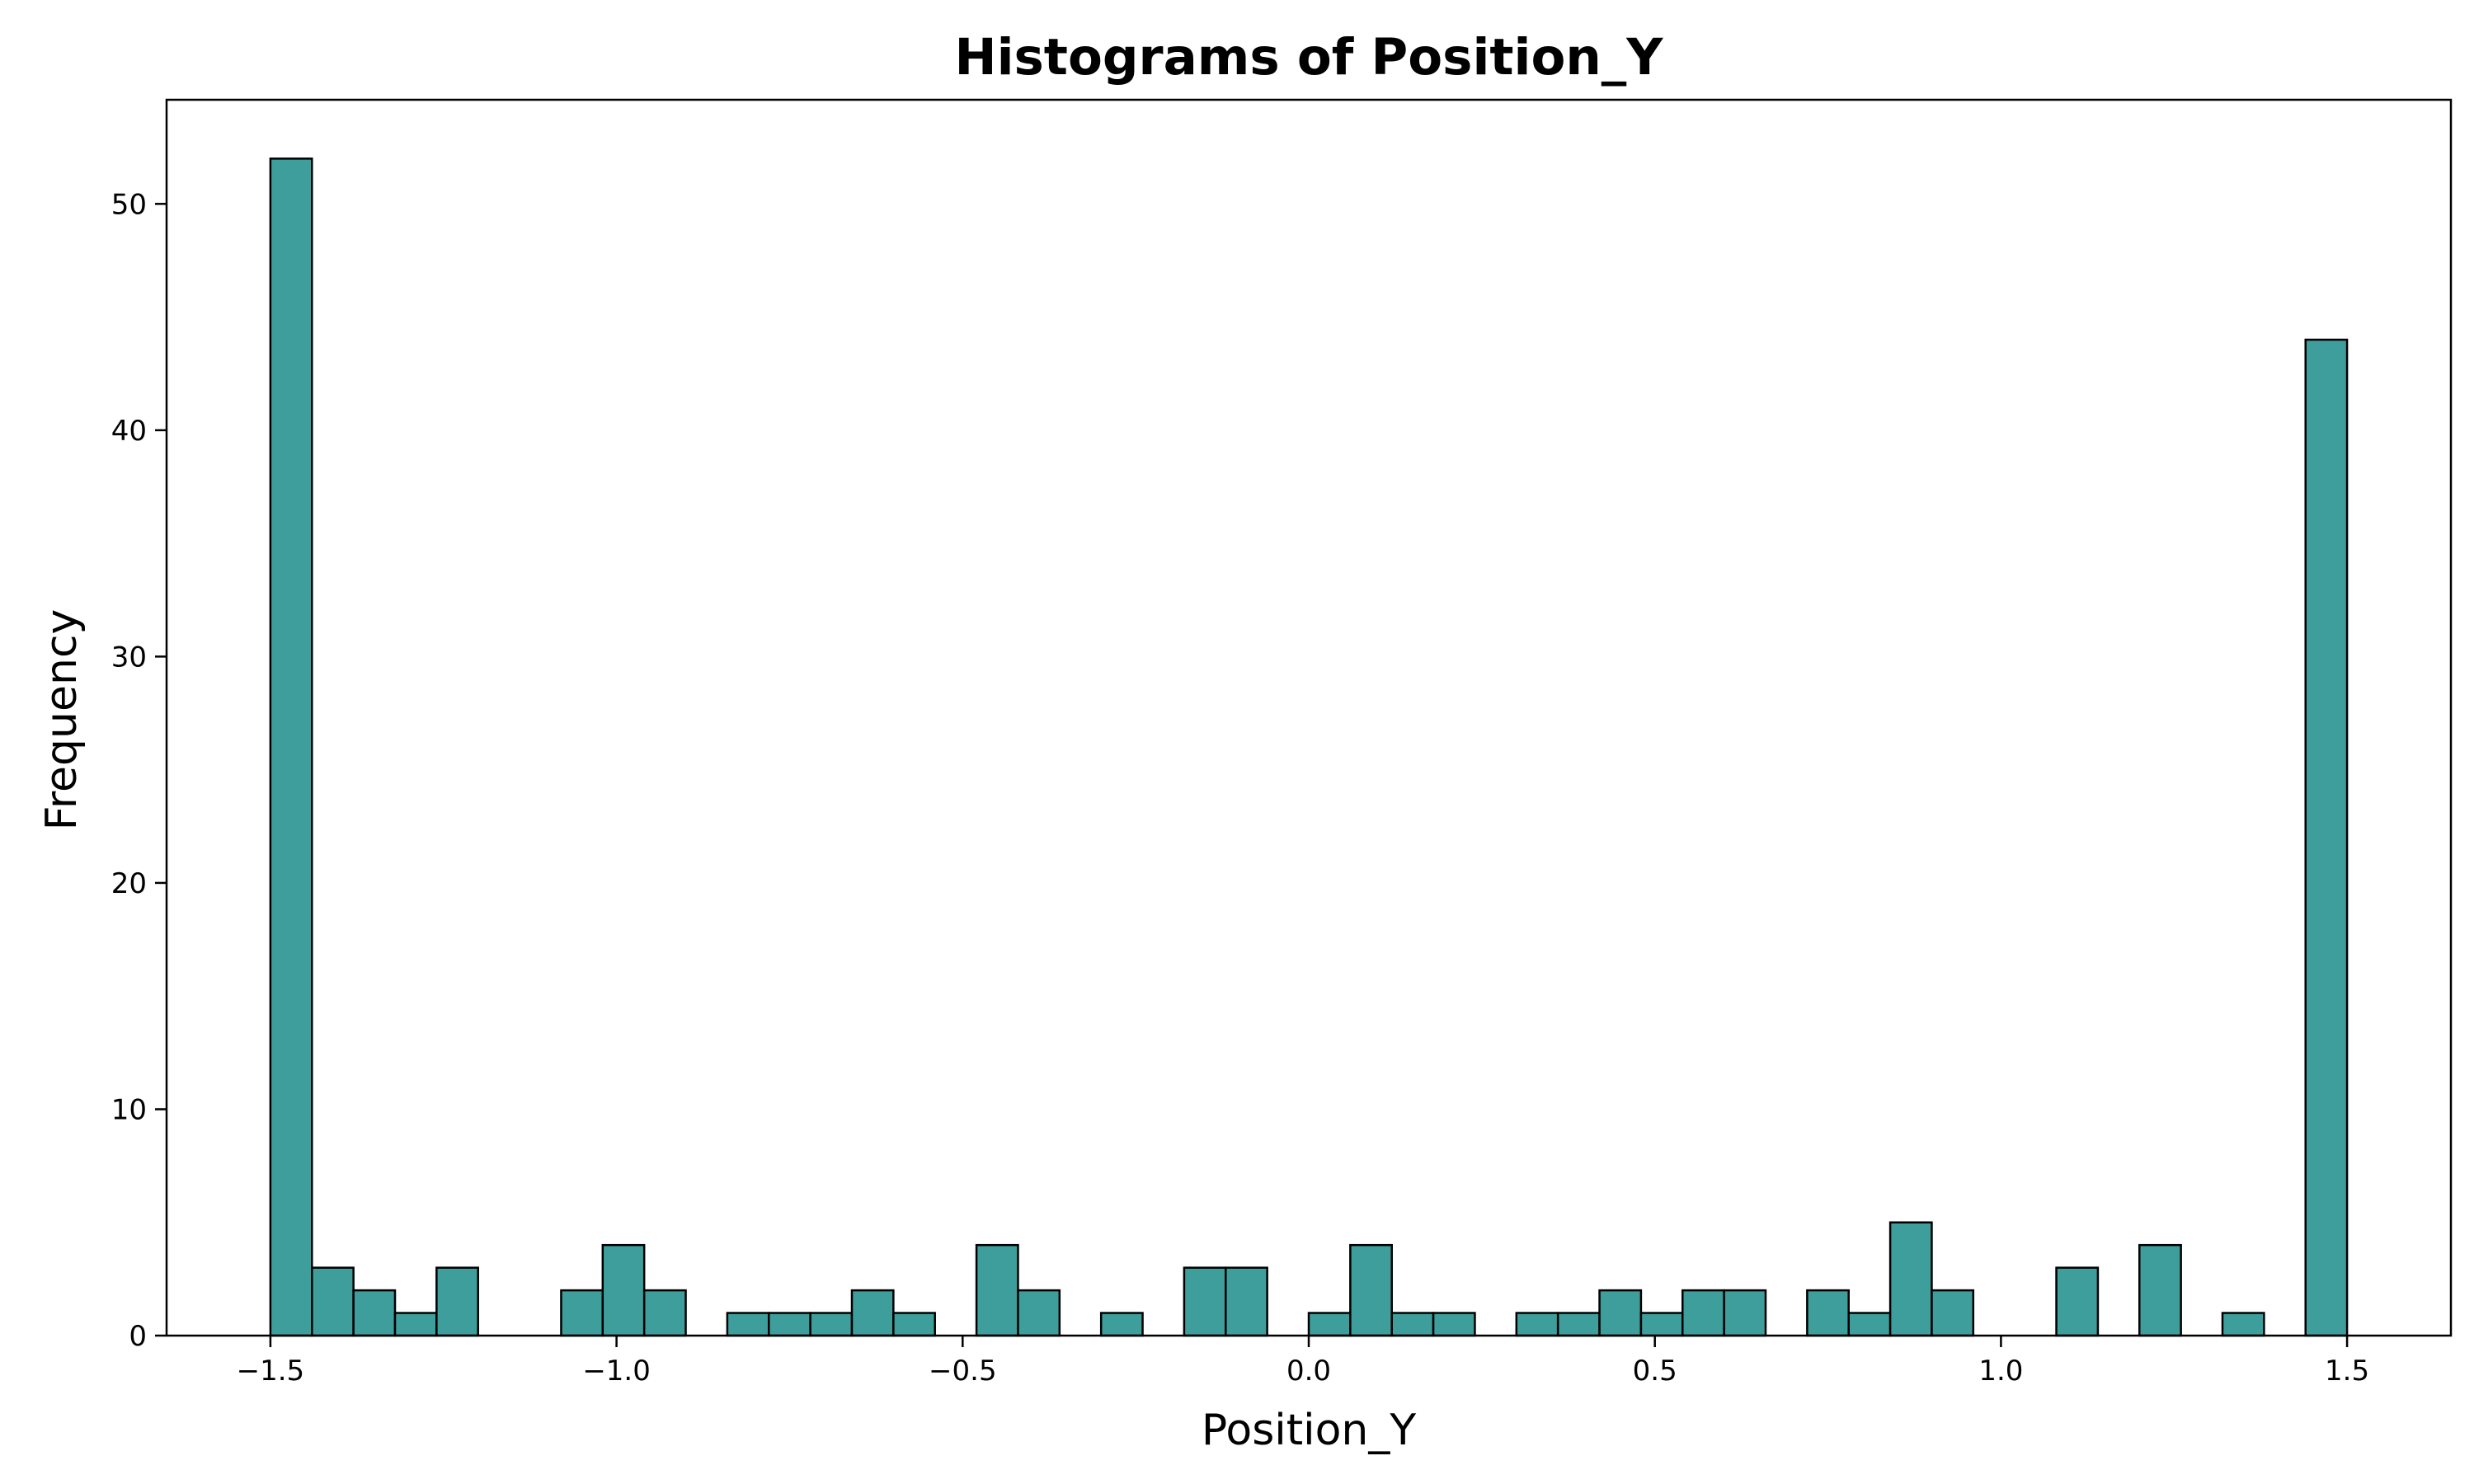 Image resolution: width=2474 pixels, height=1484 pixels. Describe the element at coordinates (129, 431) in the screenshot. I see `y-tick-label: 40` at that location.